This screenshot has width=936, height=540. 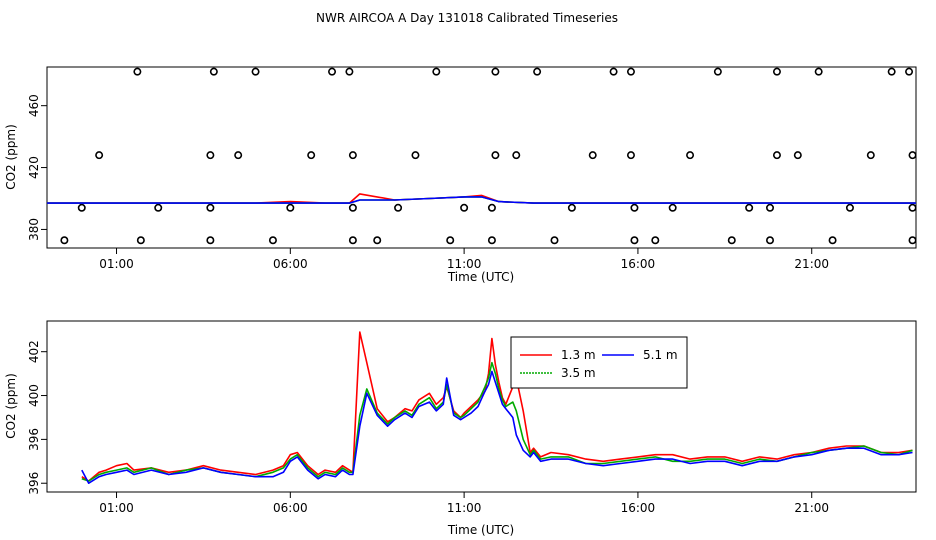 I want to click on legend-label-5.1m: 5.1 m, so click(x=660, y=355).